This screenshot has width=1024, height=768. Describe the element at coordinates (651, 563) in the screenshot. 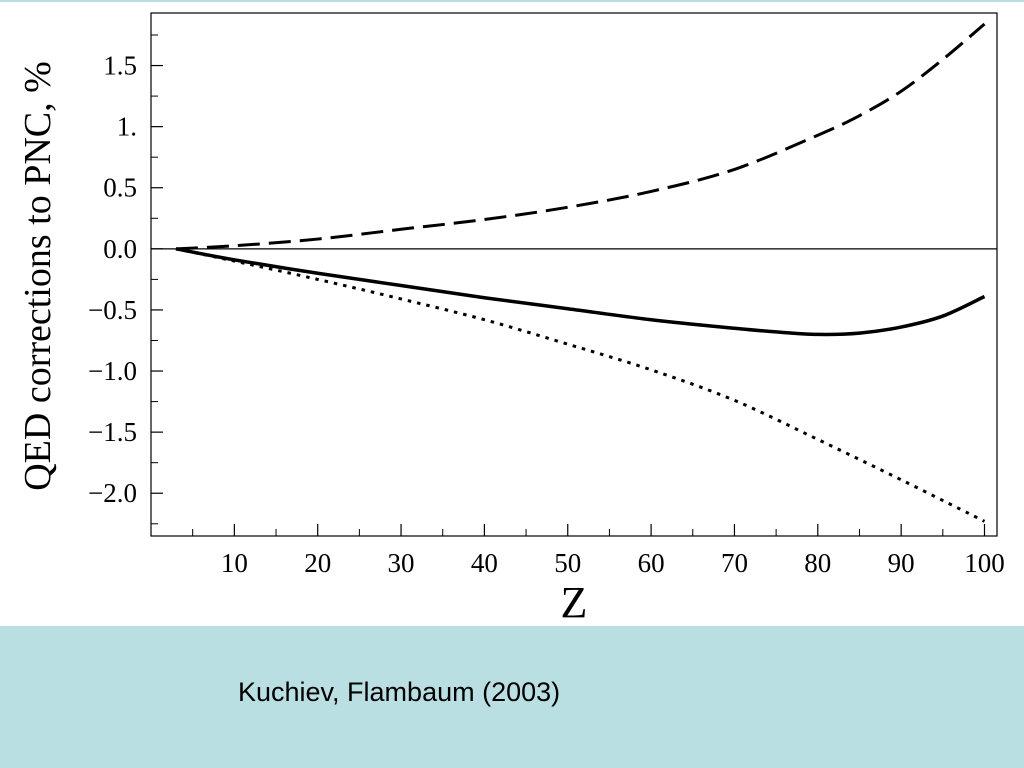

I see `x-tick-label: 60` at that location.